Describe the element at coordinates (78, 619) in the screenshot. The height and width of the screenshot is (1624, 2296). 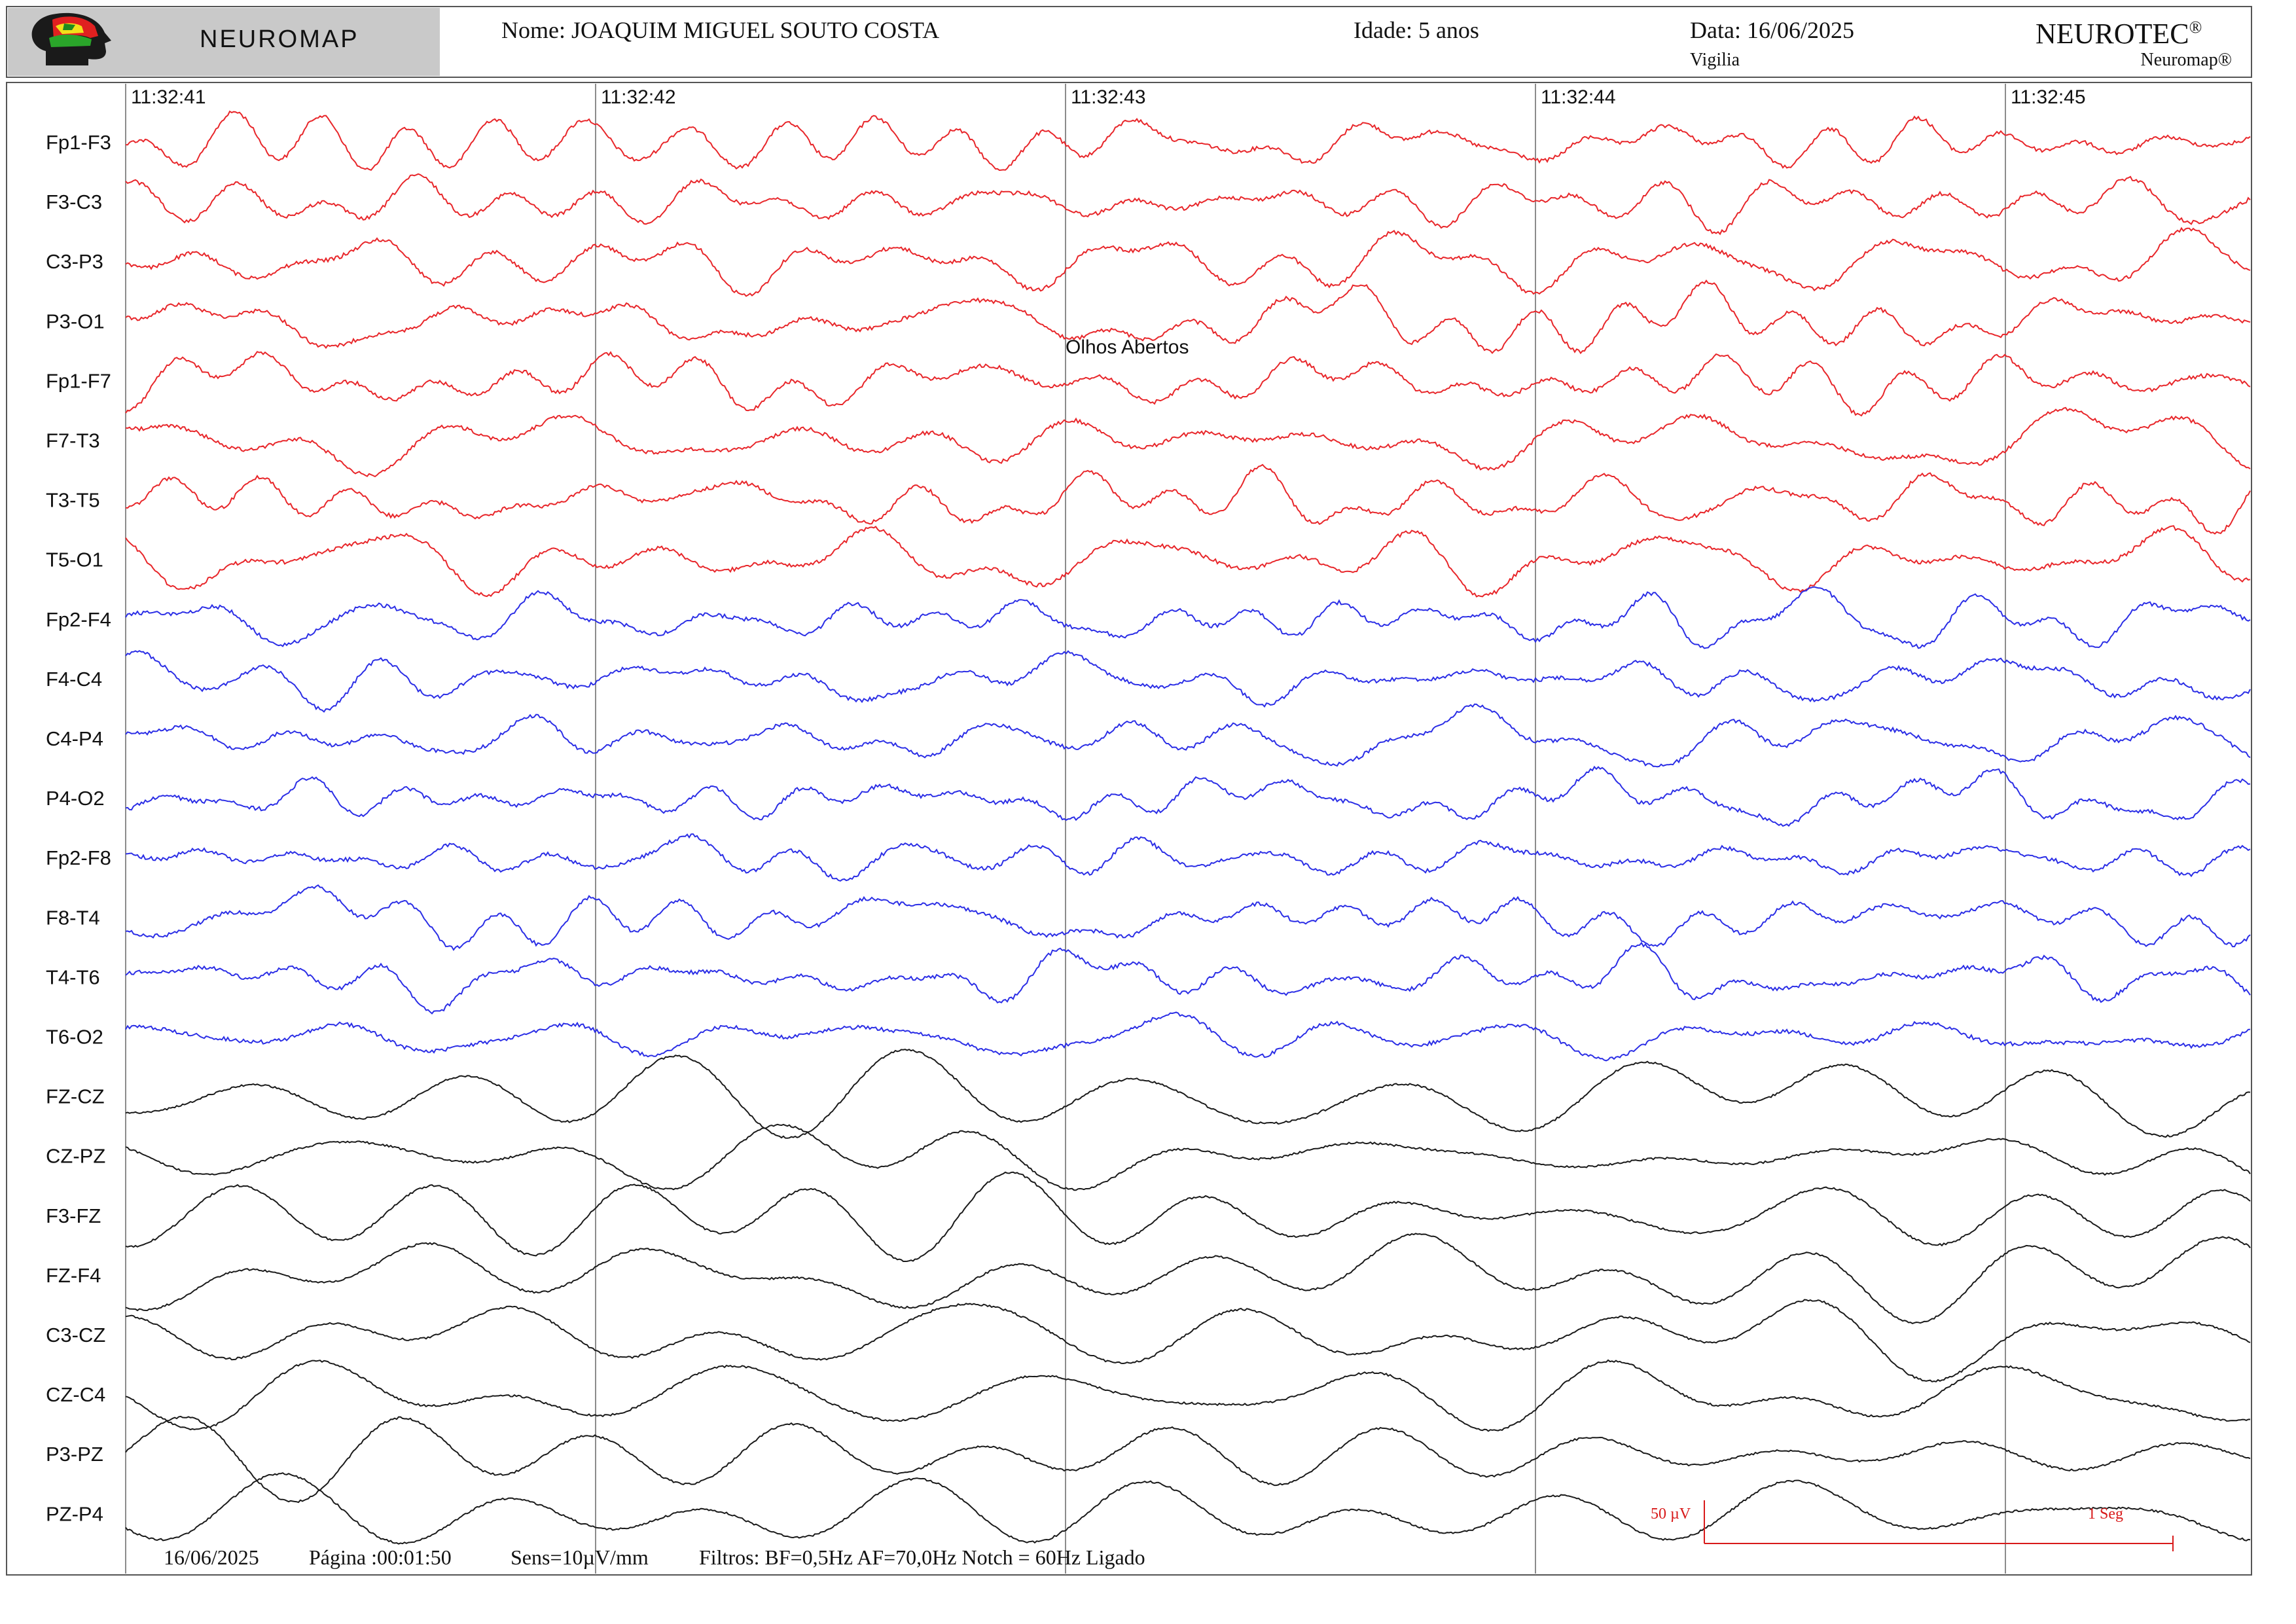
I see `channel-label: Fp2-F4` at that location.